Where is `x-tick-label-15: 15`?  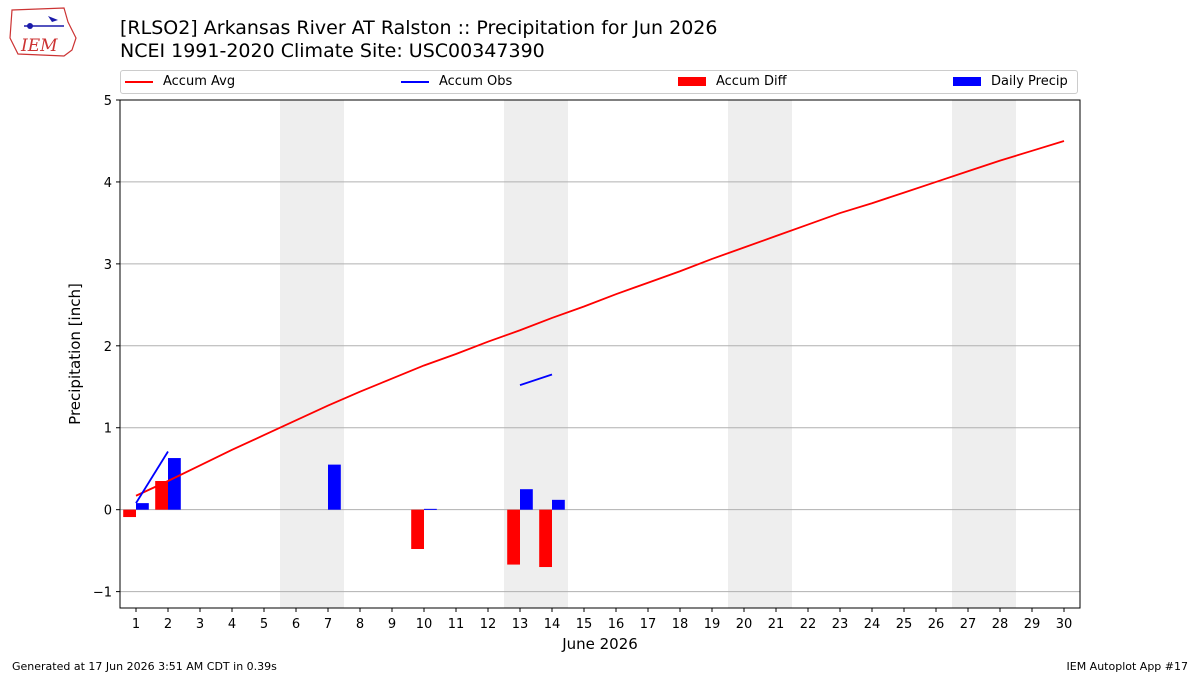
x-tick-label-15: 15 is located at coordinates (584, 624).